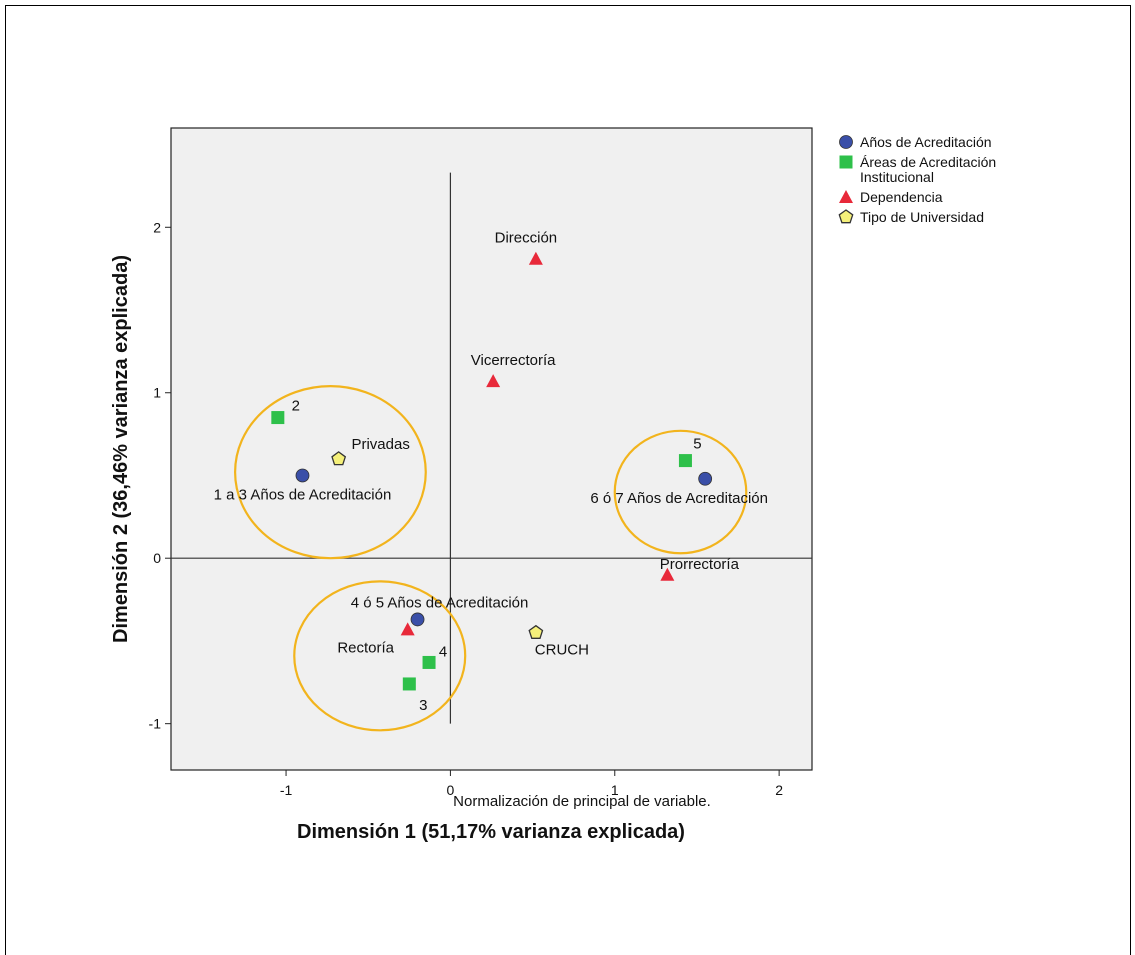  What do you see at coordinates (926, 142) in the screenshot?
I see `legend-label: Años de Acreditación` at bounding box center [926, 142].